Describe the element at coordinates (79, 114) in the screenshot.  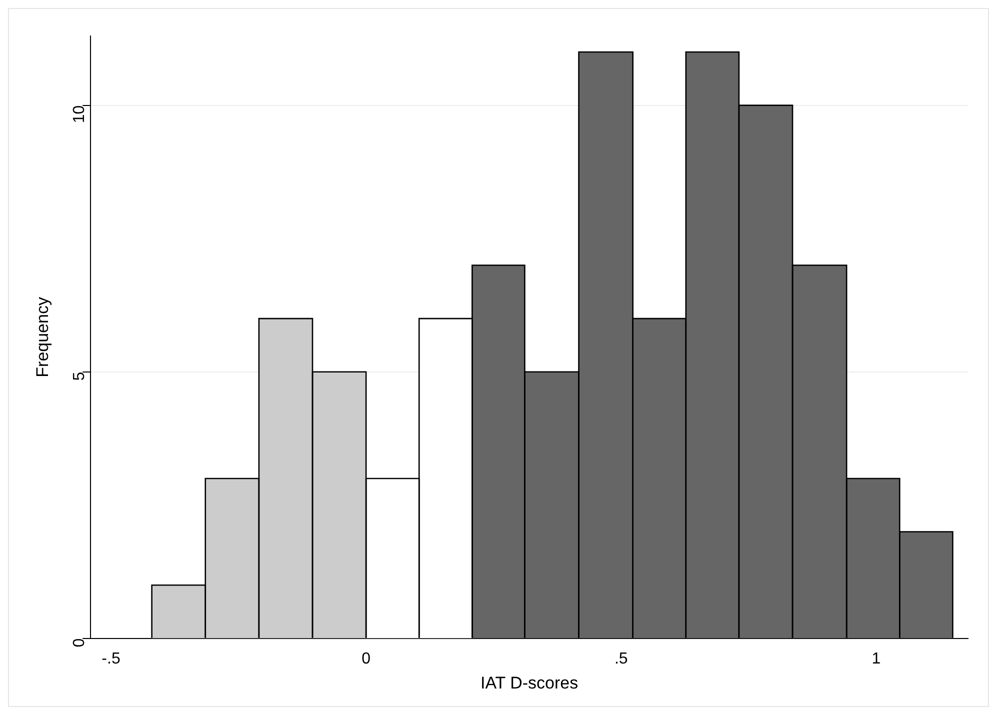
I see `y-tick-label: 10` at that location.